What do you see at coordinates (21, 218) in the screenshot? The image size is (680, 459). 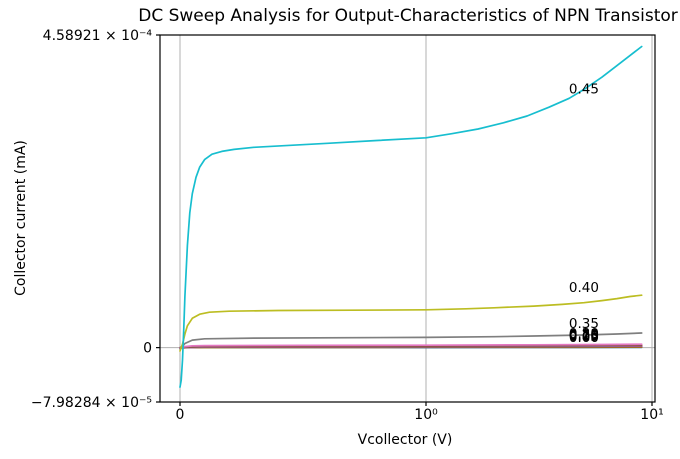 I see `y-axis-label: Collector current (mA)` at bounding box center [21, 218].